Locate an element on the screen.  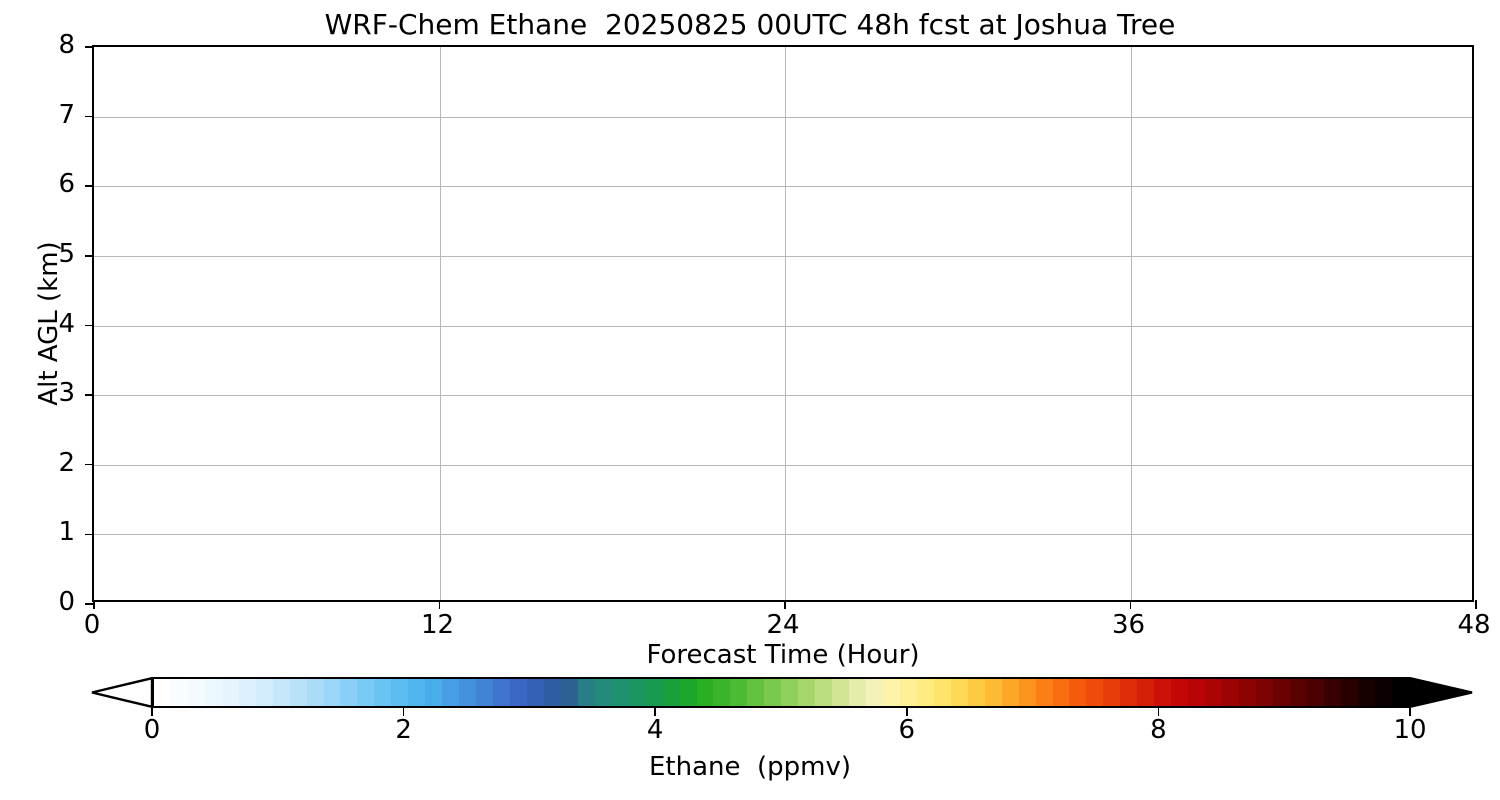
colorbar-gradient is located at coordinates (781, 692).